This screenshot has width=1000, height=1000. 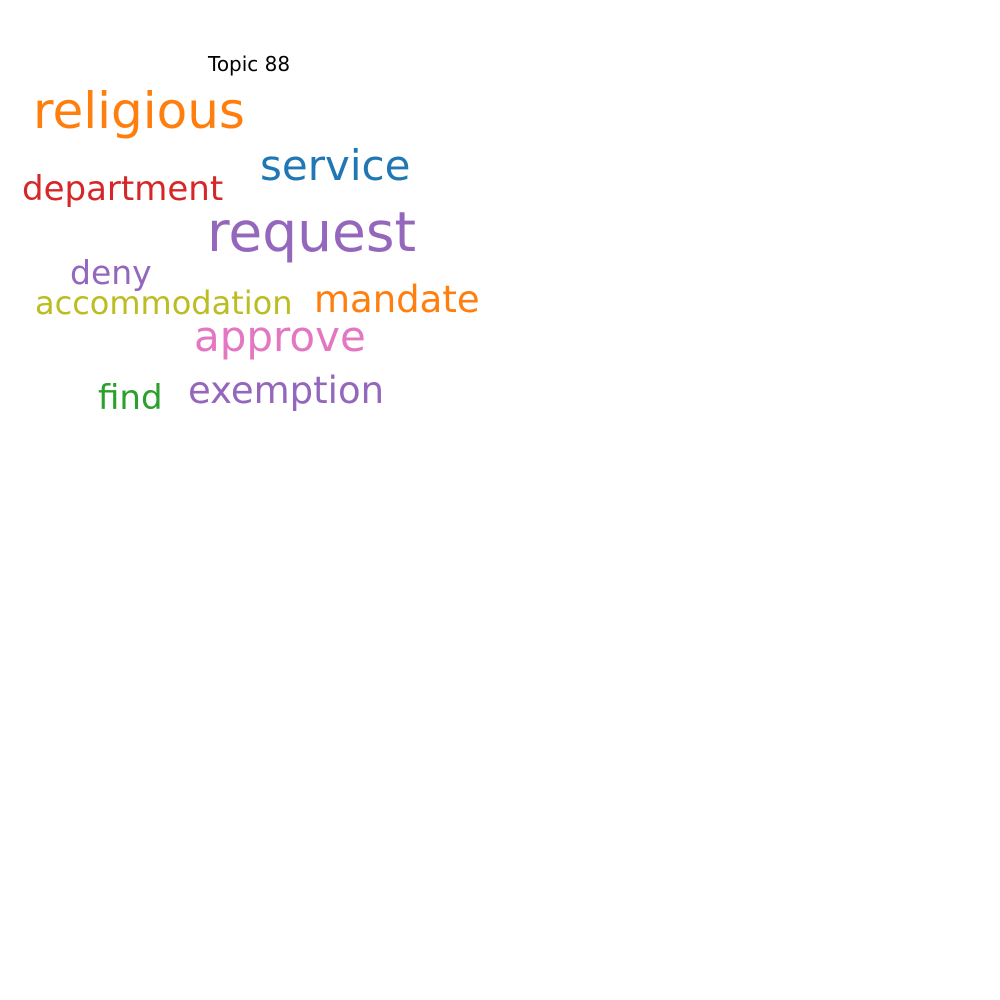 What do you see at coordinates (139, 111) in the screenshot?
I see `word-religious: religious` at bounding box center [139, 111].